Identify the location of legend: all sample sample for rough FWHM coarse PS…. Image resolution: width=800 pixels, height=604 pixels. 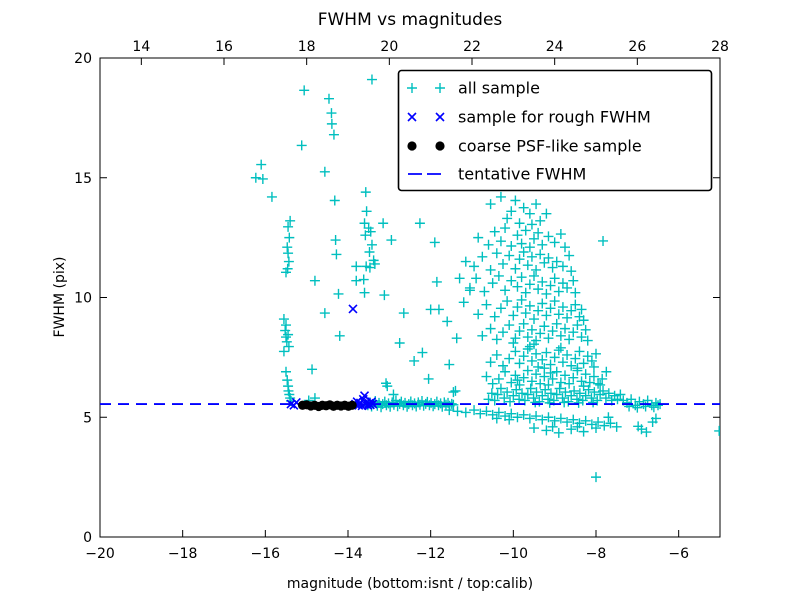
(555, 130).